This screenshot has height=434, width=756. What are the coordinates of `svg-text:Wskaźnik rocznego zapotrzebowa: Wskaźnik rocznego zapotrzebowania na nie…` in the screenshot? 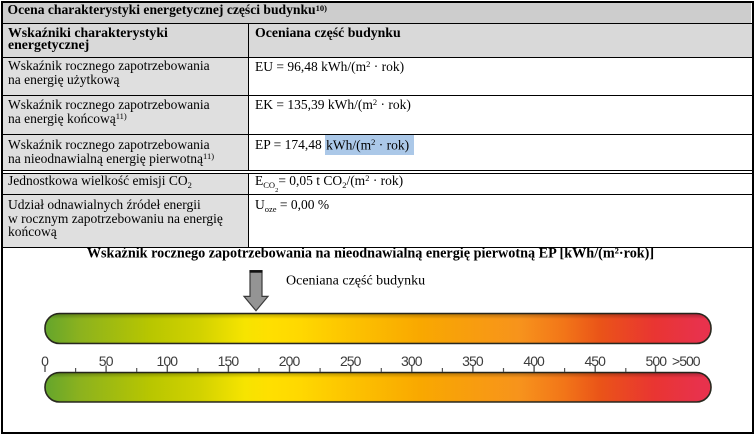 It's located at (370, 254).